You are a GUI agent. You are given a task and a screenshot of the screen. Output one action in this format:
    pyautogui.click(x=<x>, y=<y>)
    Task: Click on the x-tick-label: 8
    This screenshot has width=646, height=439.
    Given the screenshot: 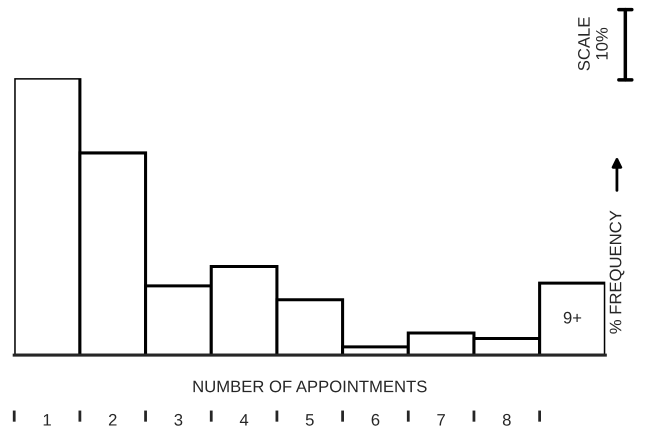 What is the action you would take?
    pyautogui.click(x=506, y=420)
    